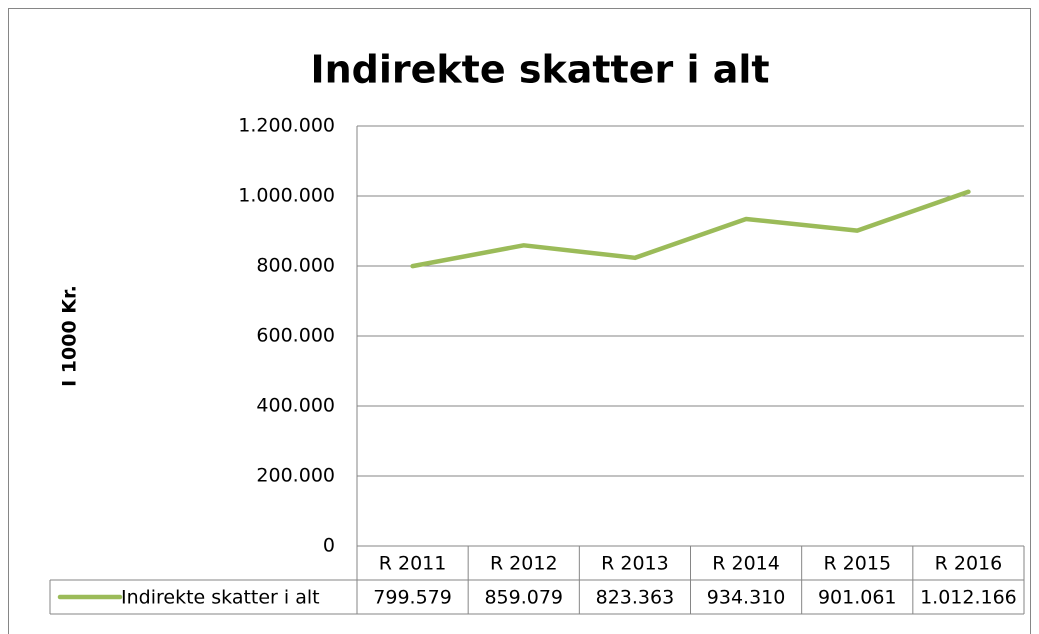  Describe the element at coordinates (746, 564) in the screenshot. I see `x-tick-label: R 2014` at that location.